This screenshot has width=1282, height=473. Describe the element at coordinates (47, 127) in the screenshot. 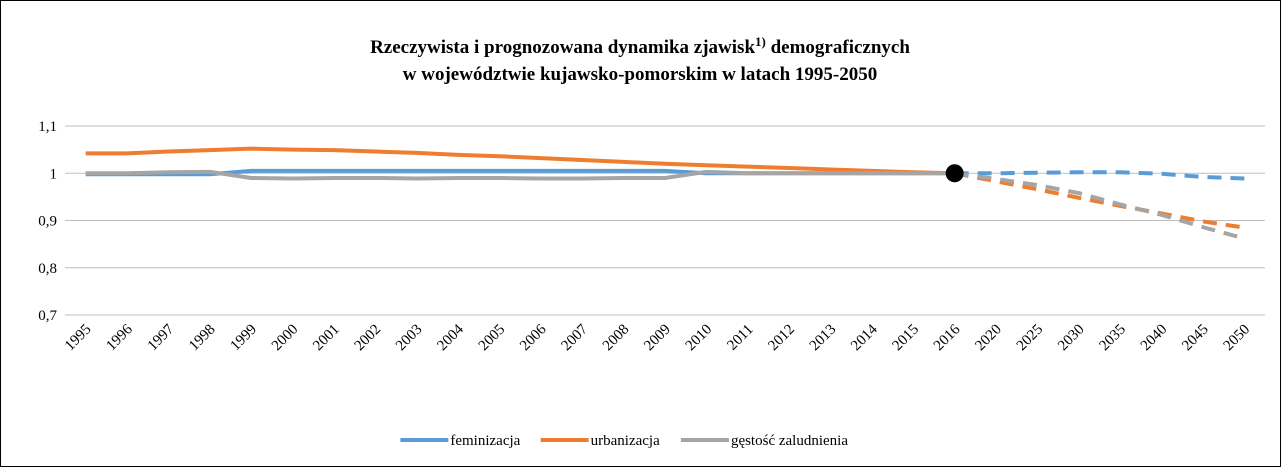

I see `y-tick-label: 1,1` at that location.